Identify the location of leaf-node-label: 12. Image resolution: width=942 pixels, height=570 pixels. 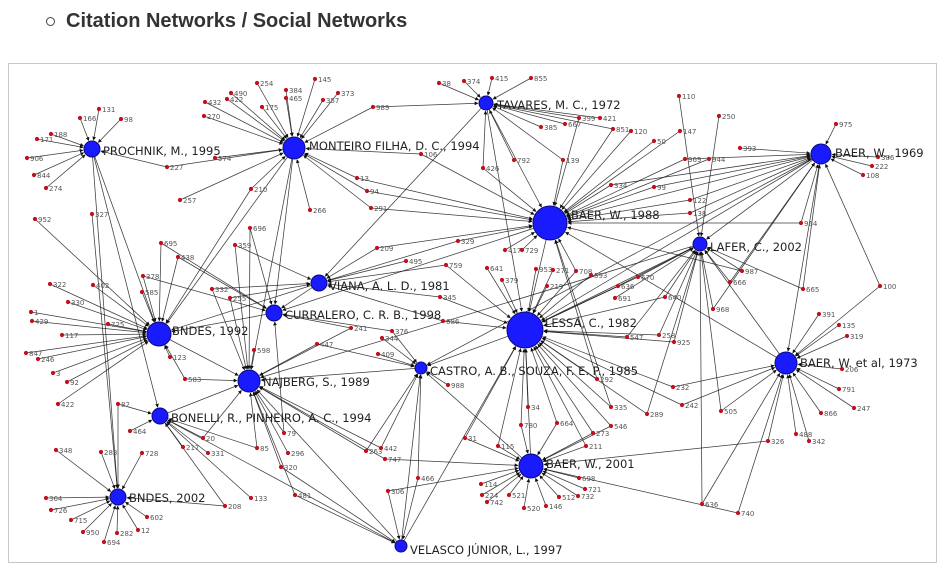
(145, 531).